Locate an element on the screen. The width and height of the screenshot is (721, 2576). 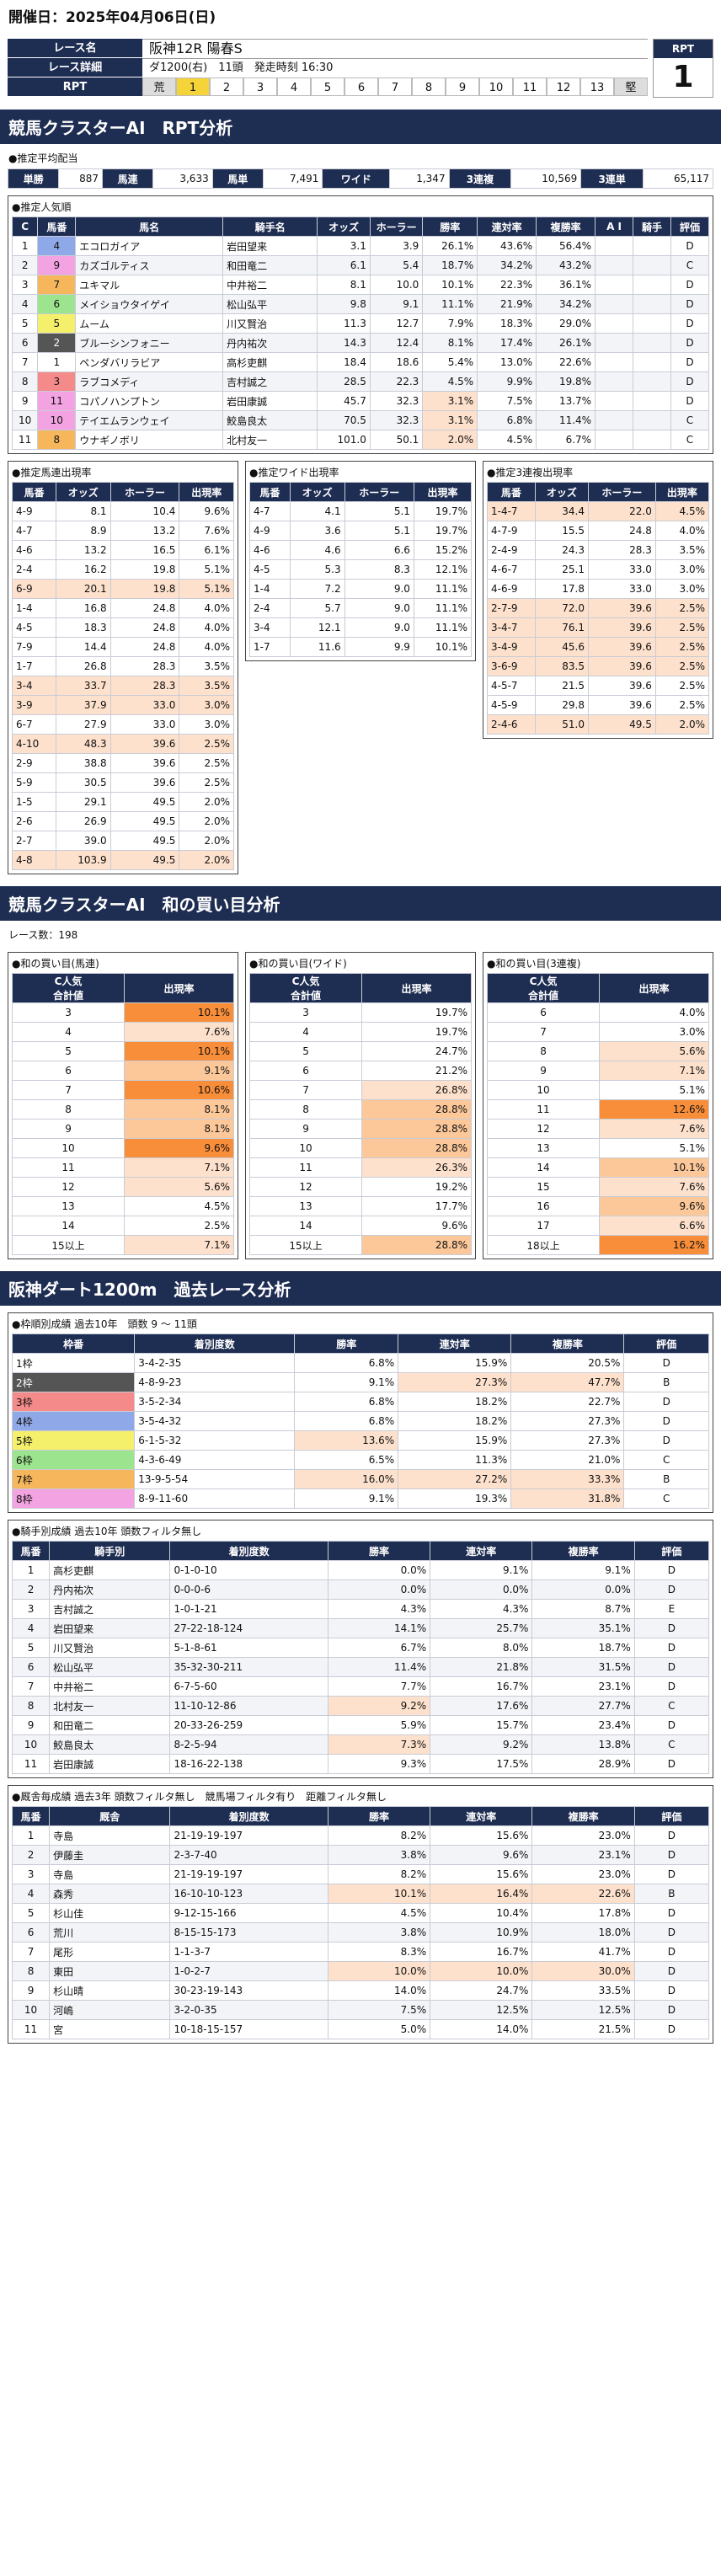
cell: 4.1 is located at coordinates (317, 511).